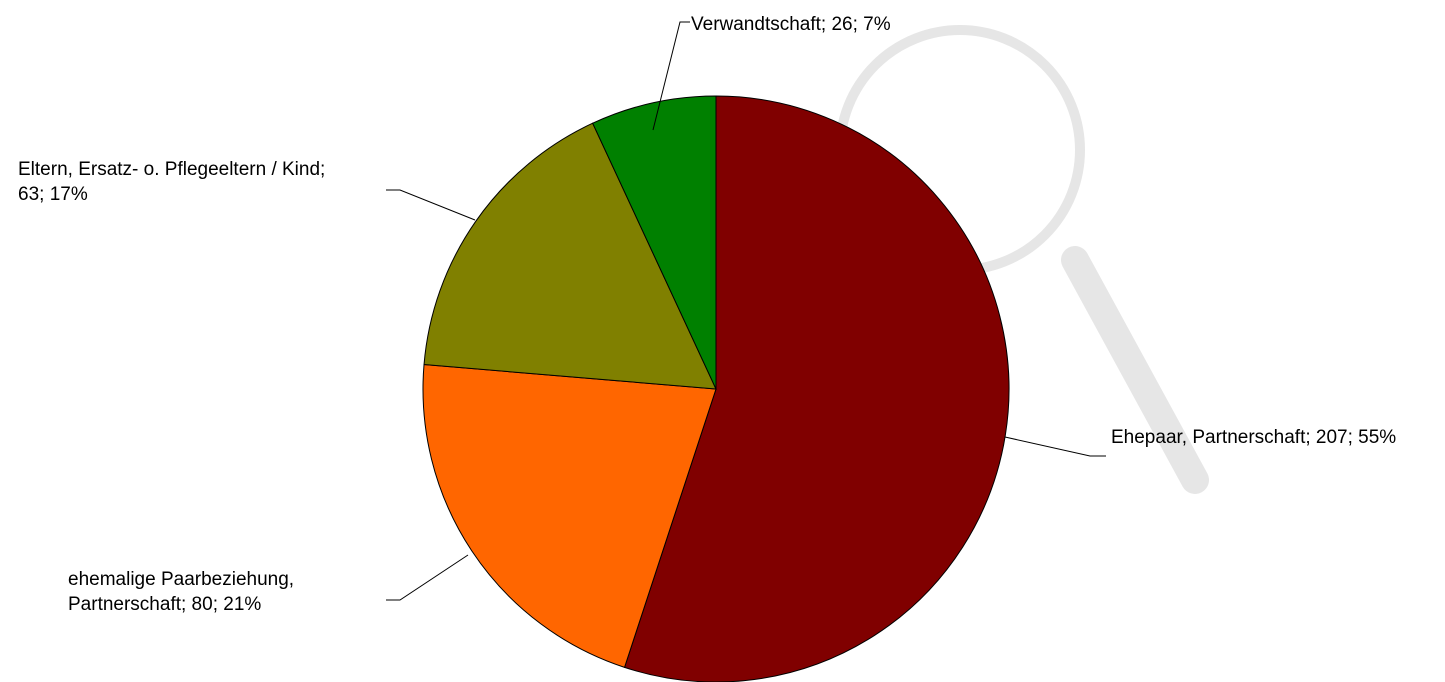 This screenshot has width=1445, height=682. Describe the element at coordinates (1254, 437) in the screenshot. I see `data-label: Ehepaar, Partnerschaft; 207; 55%` at that location.